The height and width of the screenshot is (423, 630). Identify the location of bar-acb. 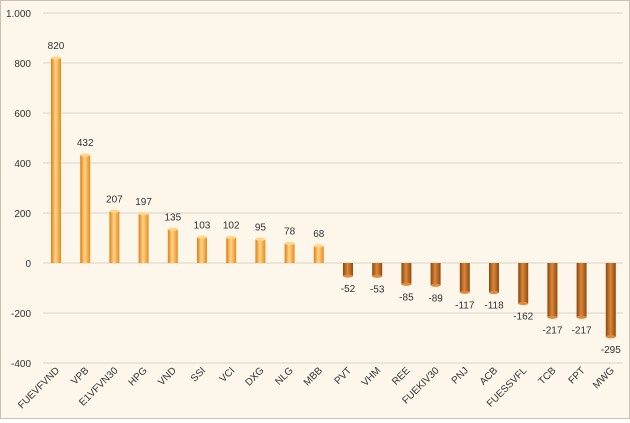
(494, 278).